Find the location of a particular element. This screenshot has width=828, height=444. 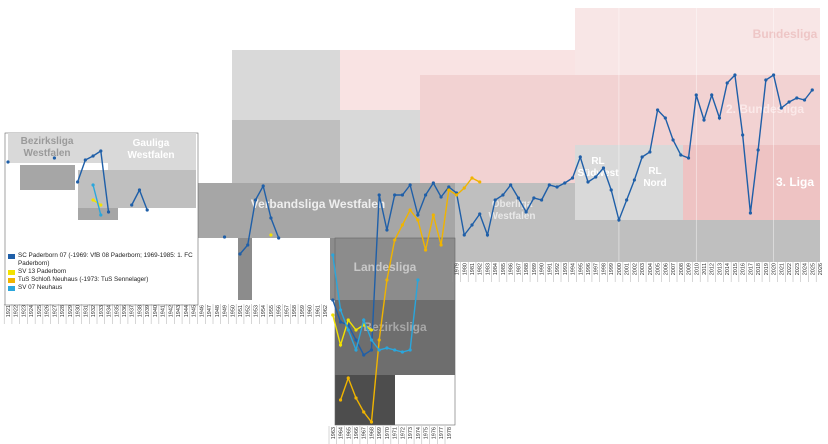

x-tick-label: 1979 is located at coordinates (458, 269).